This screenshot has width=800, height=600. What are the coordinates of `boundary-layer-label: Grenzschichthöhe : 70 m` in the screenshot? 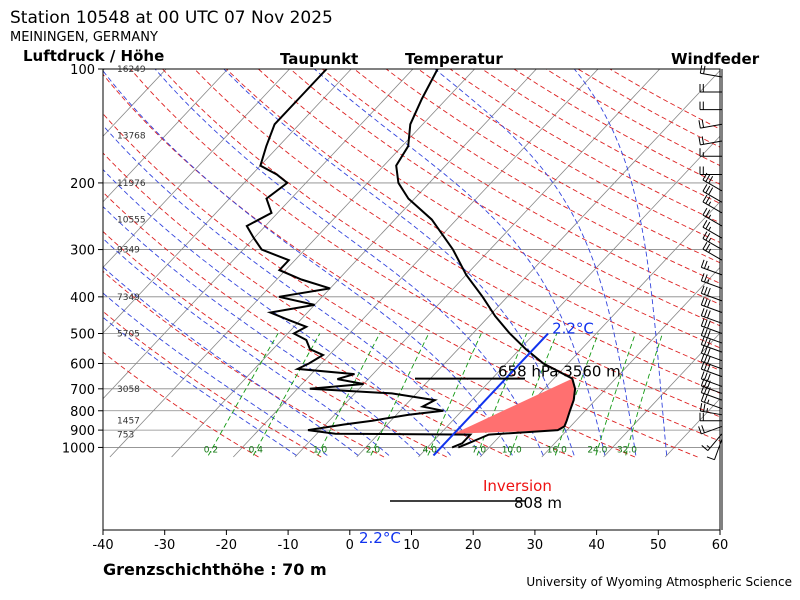 It's located at (215, 569).